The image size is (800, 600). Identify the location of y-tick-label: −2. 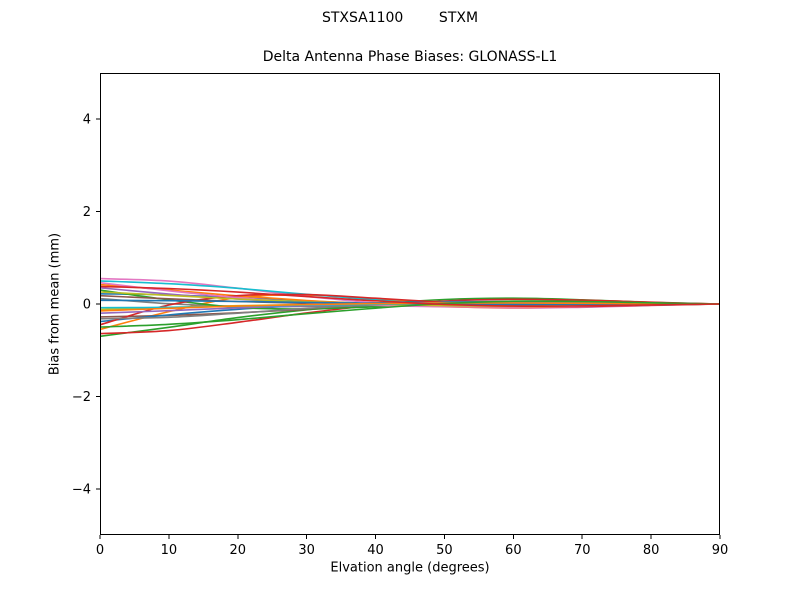
(81, 397).